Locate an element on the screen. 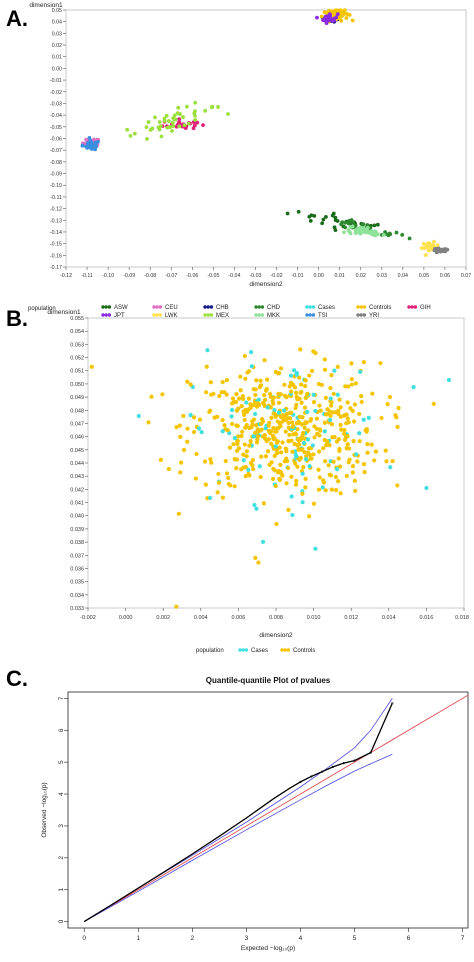 The width and height of the screenshot is (474, 962). x-tick-label: -0.09 is located at coordinates (129, 276).